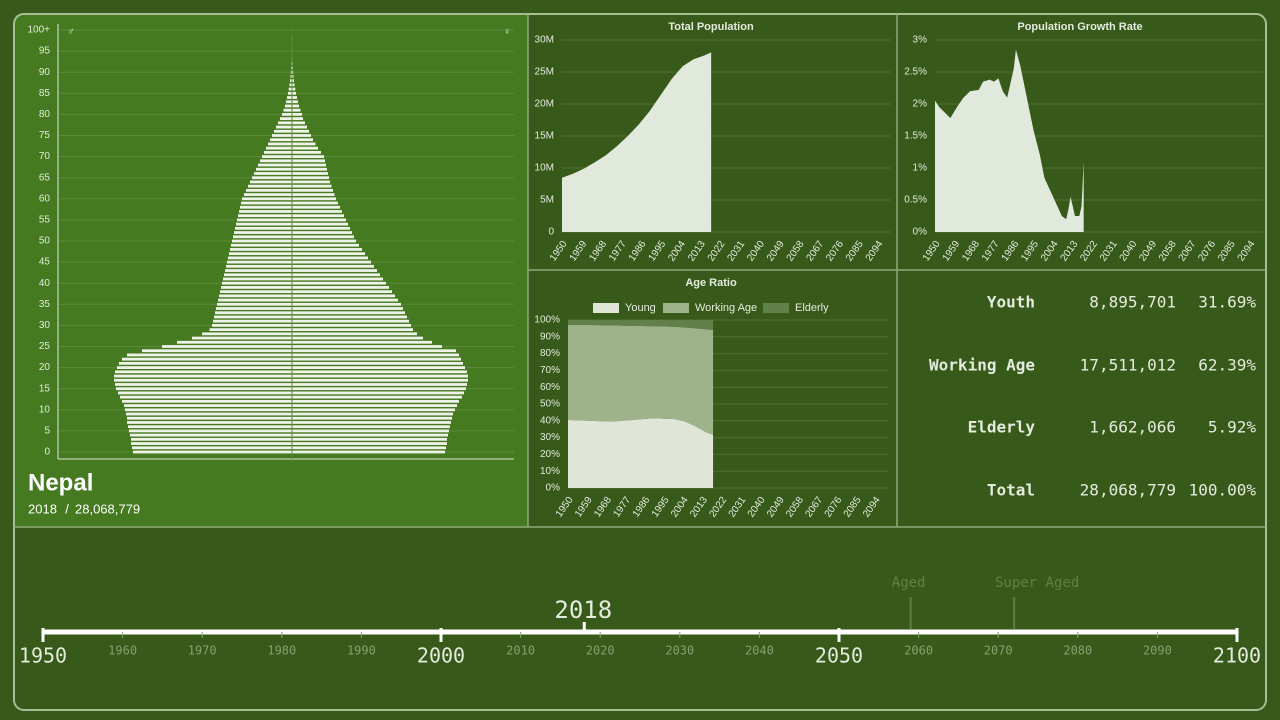 Image resolution: width=1280 pixels, height=720 pixels. What do you see at coordinates (441, 656) in the screenshot?
I see `major-tick-label: 2000` at bounding box center [441, 656].